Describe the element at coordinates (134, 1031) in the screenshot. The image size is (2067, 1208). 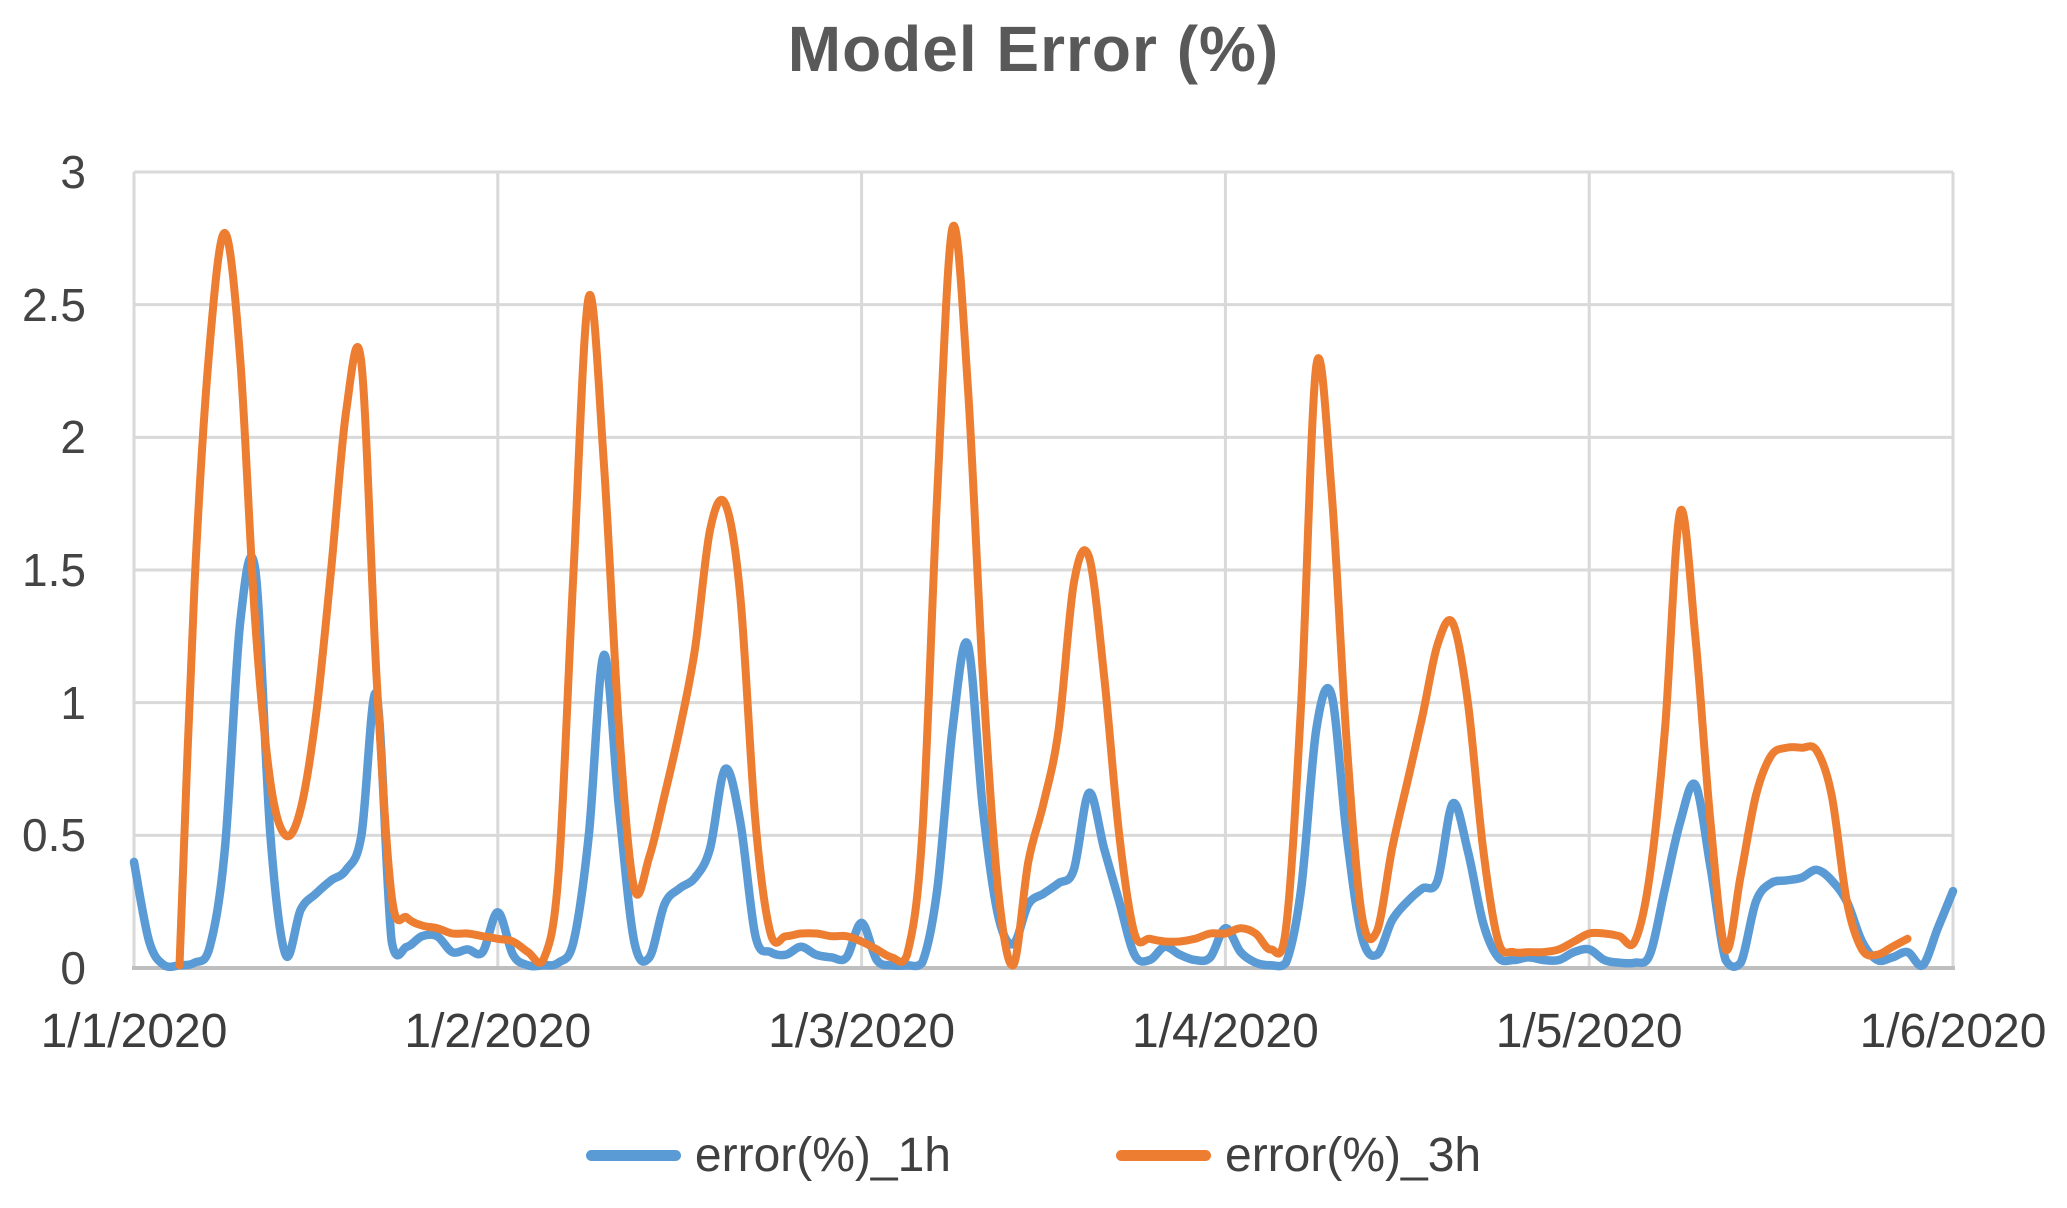
I see `x-tick-label: 1/1/2020` at that location.